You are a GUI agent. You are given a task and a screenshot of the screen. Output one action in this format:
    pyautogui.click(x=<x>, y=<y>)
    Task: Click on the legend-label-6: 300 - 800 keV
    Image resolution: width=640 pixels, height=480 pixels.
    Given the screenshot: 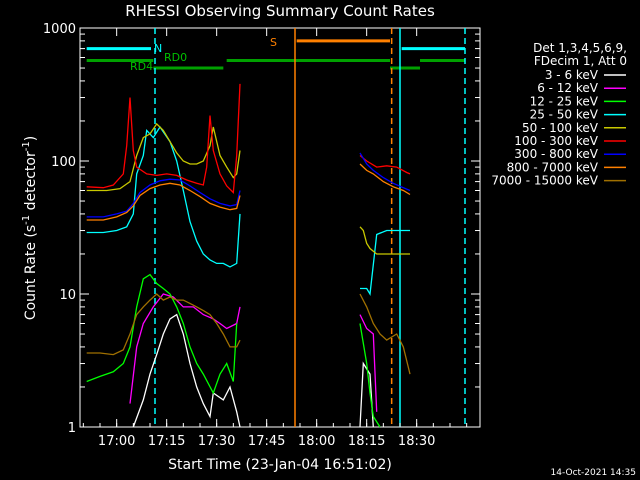 What is the action you would take?
    pyautogui.click(x=556, y=154)
    